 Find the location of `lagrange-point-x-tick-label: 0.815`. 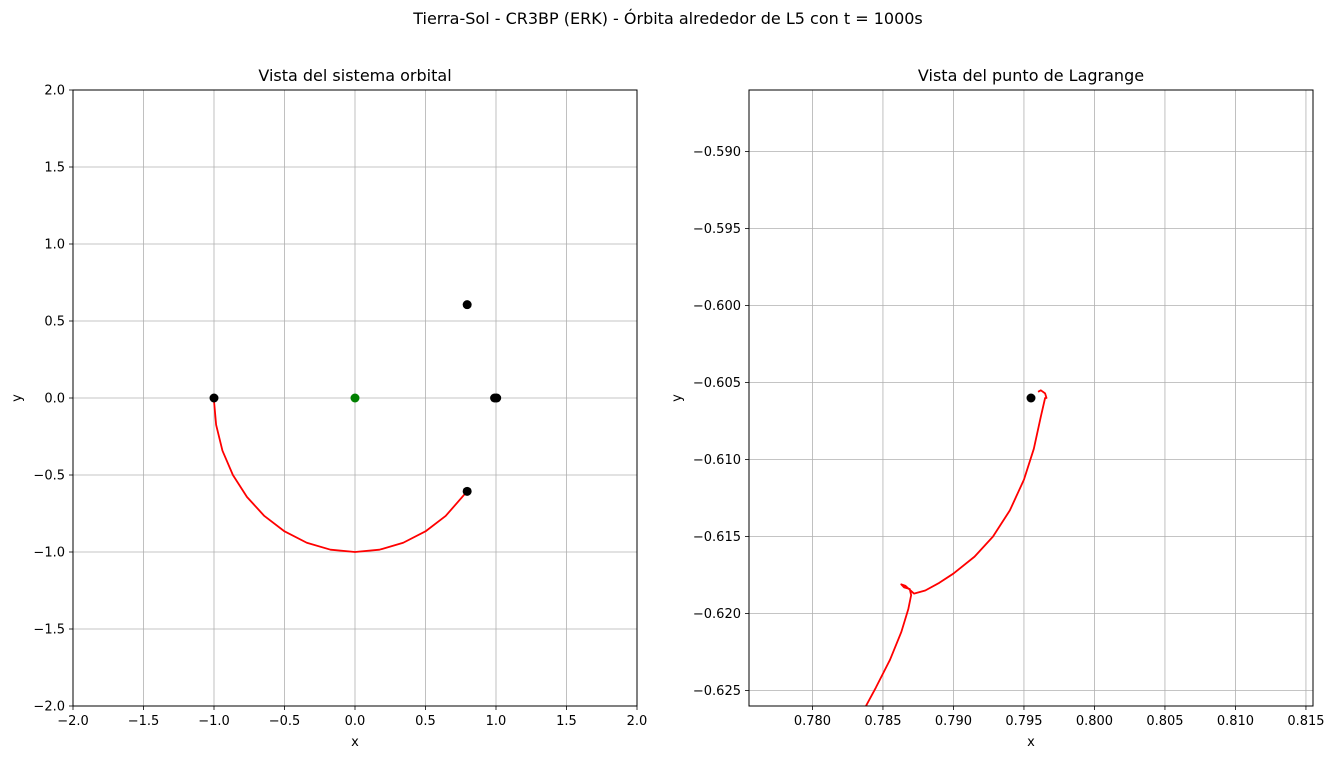

lagrange-point-x-tick-label: 0.815 is located at coordinates (1305, 721).